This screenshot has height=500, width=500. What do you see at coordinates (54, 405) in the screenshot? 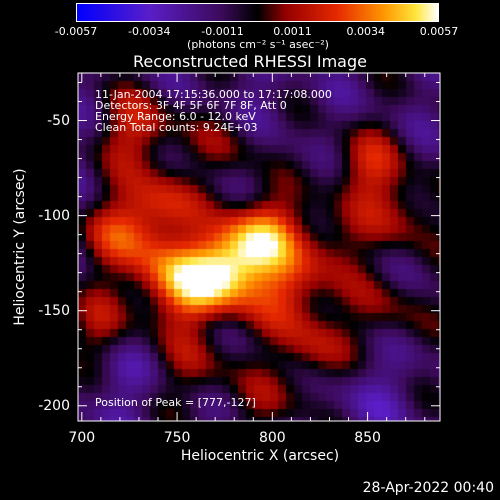
I see `y-tick-label: -200` at bounding box center [54, 405].